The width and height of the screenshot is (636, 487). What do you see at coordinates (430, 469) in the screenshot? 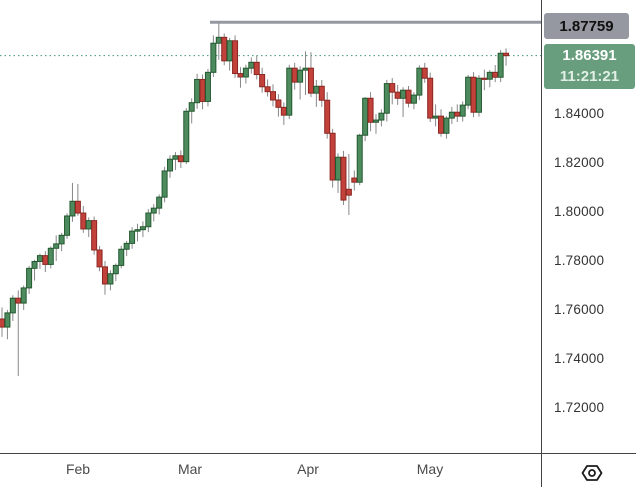
I see `time-axis-label: May` at bounding box center [430, 469].